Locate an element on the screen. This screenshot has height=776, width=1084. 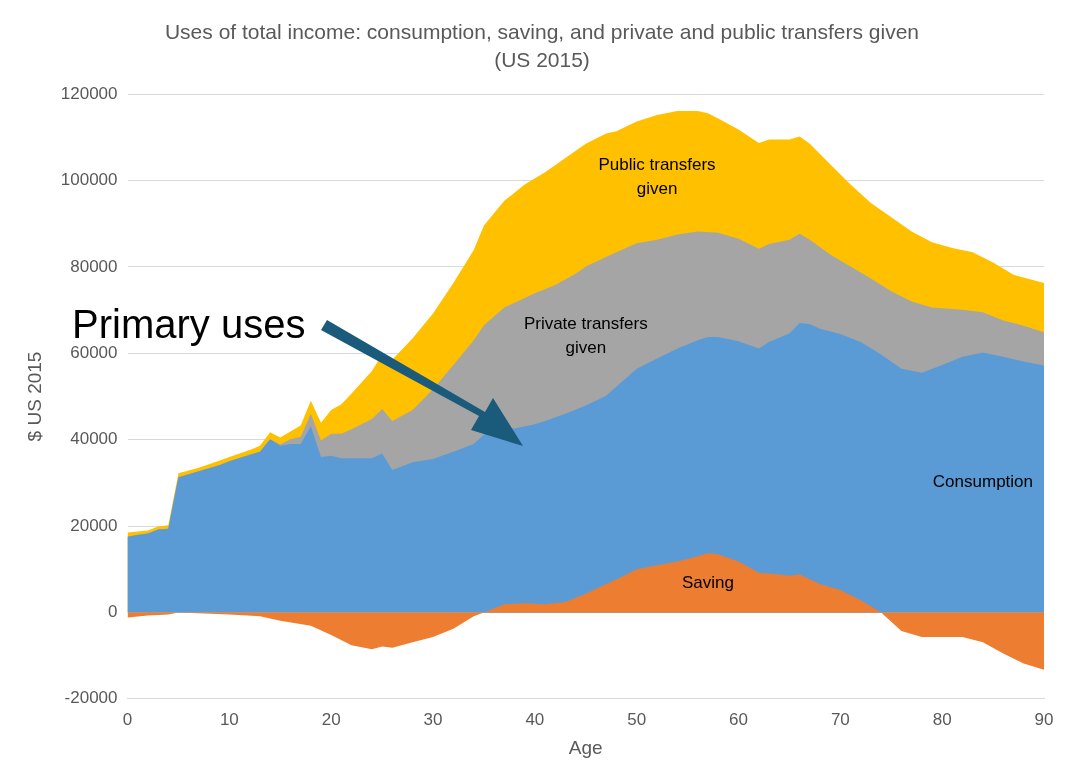
series-label: Public transfers given is located at coordinates (657, 177).